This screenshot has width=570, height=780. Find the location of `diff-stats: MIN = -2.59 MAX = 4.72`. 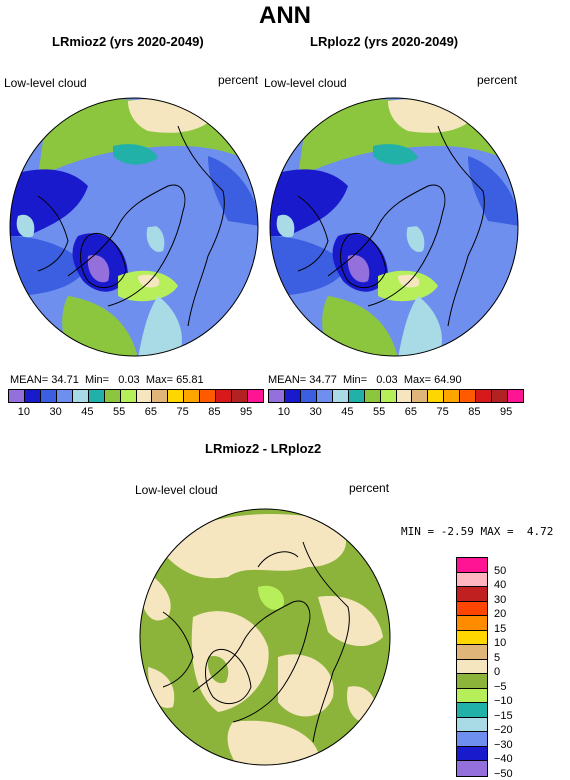

diff-stats: MIN = -2.59 MAX = 4.72 is located at coordinates (477, 531).